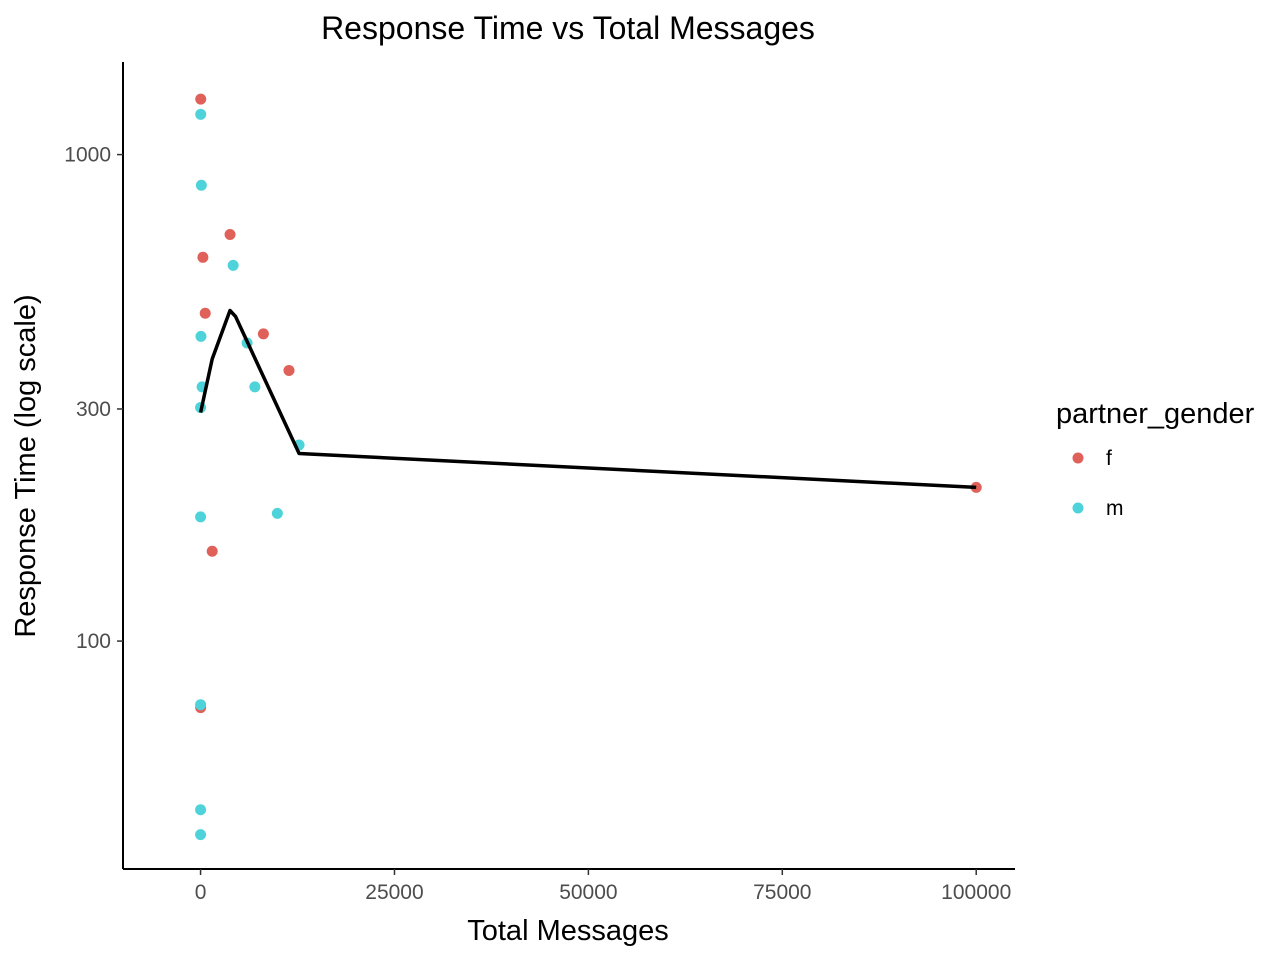 The width and height of the screenshot is (1280, 960). Describe the element at coordinates (568, 28) in the screenshot. I see `chart-title: Response Time vs Total Messages` at that location.